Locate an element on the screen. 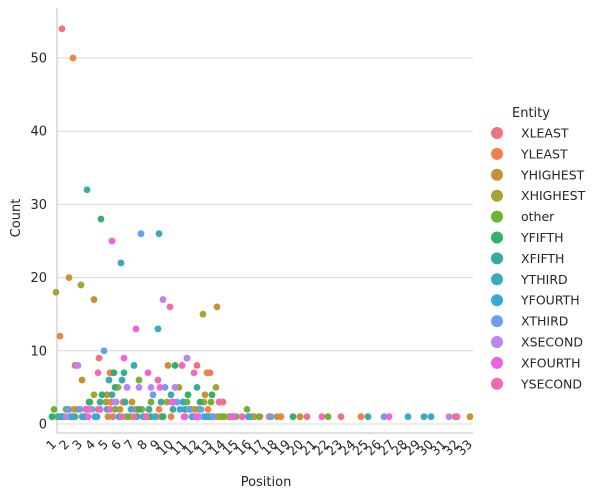 Image resolution: width=604 pixels, height=498 pixels. x-tick-label: 3 is located at coordinates (77, 445).